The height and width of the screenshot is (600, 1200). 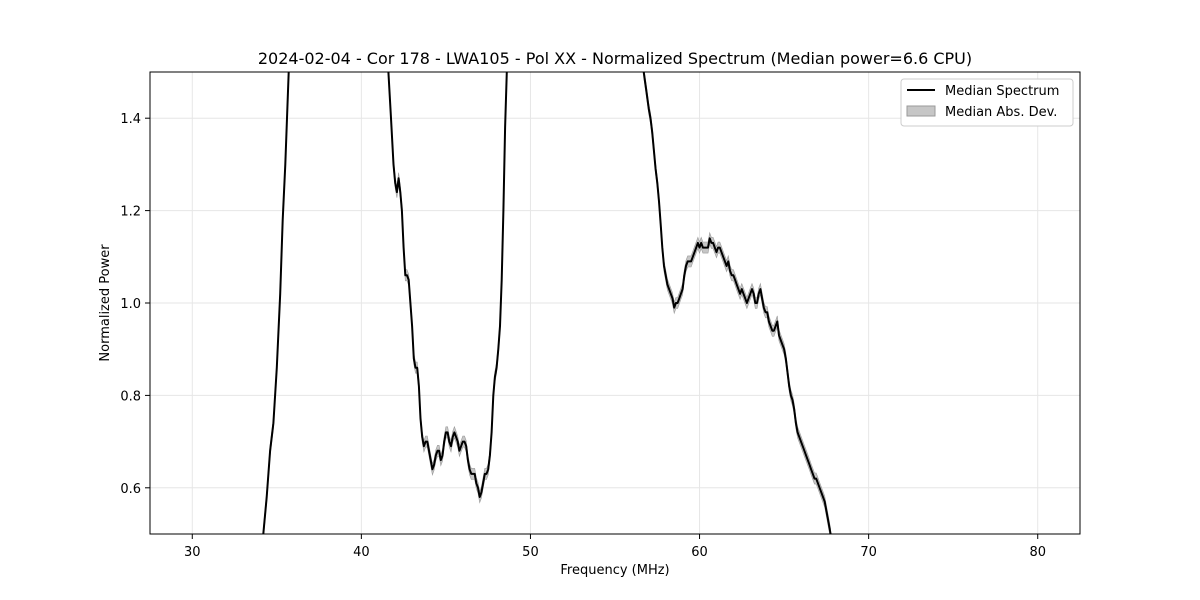 What do you see at coordinates (530, 552) in the screenshot?
I see `x-tick-label: 50` at bounding box center [530, 552].